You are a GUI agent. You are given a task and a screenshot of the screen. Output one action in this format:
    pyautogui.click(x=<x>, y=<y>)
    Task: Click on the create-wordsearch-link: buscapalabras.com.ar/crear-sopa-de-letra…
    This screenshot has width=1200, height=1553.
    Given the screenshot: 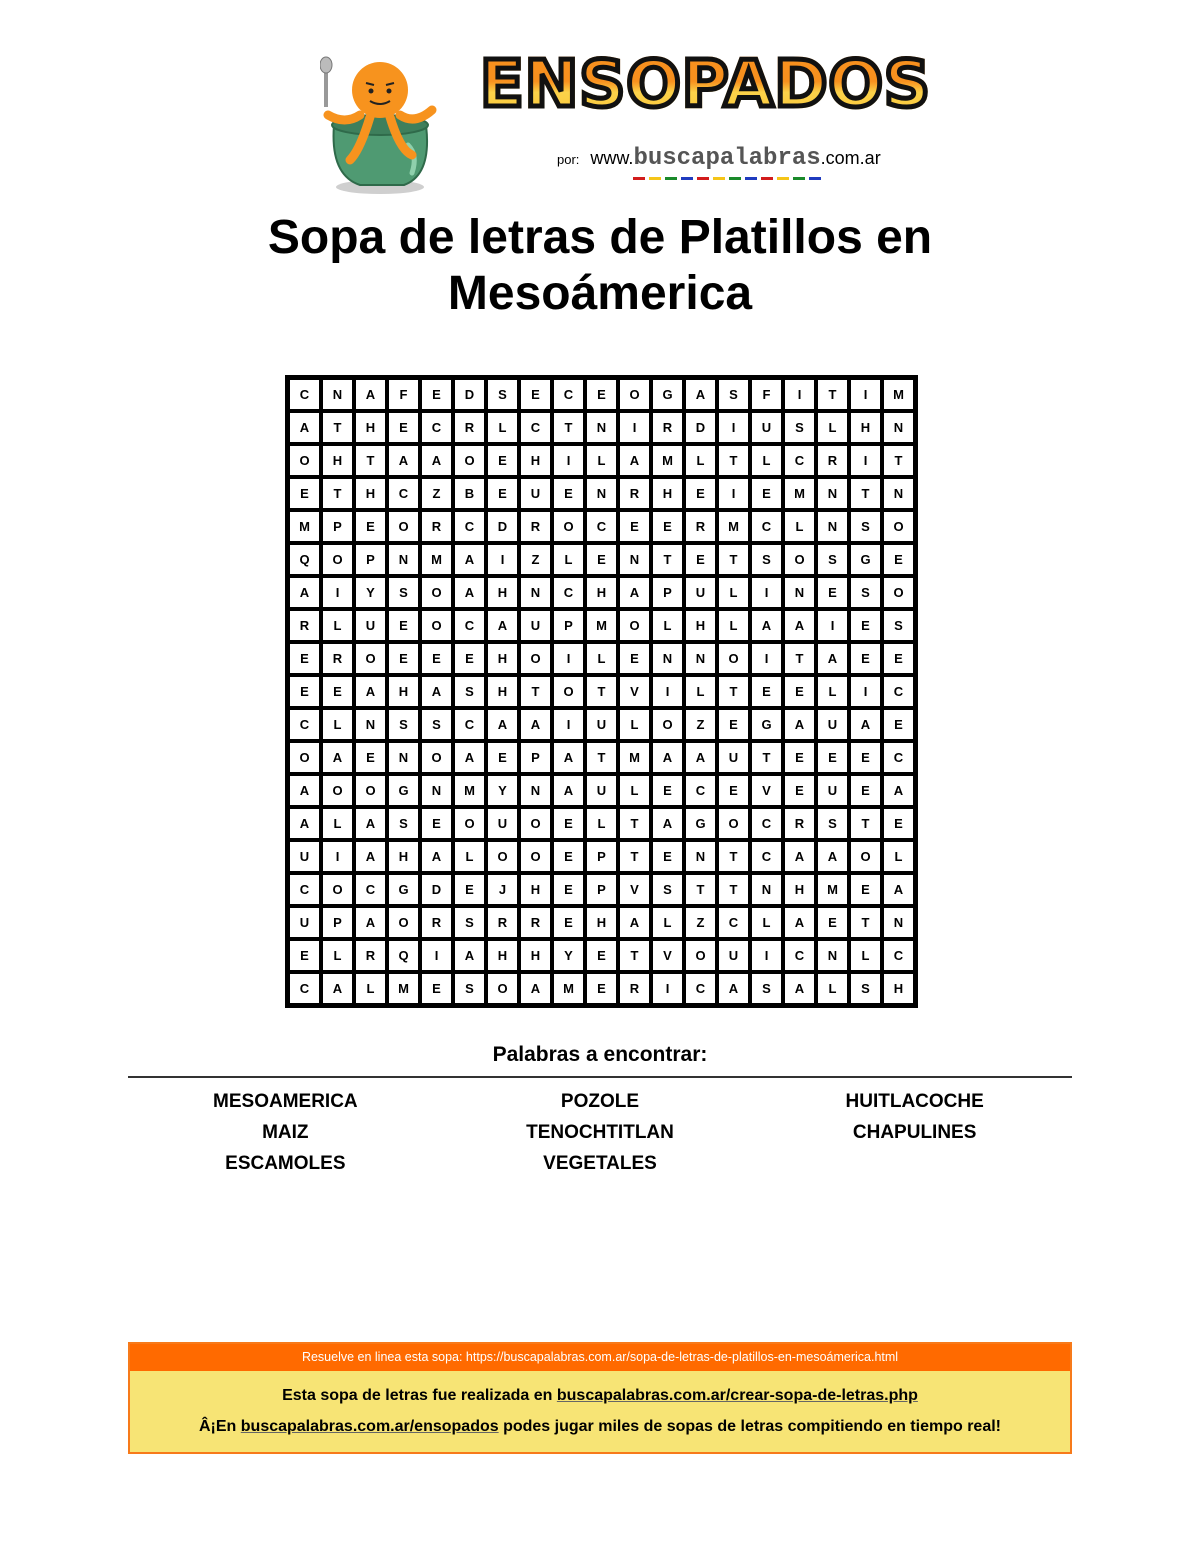 What is the action you would take?
    pyautogui.click(x=737, y=1395)
    